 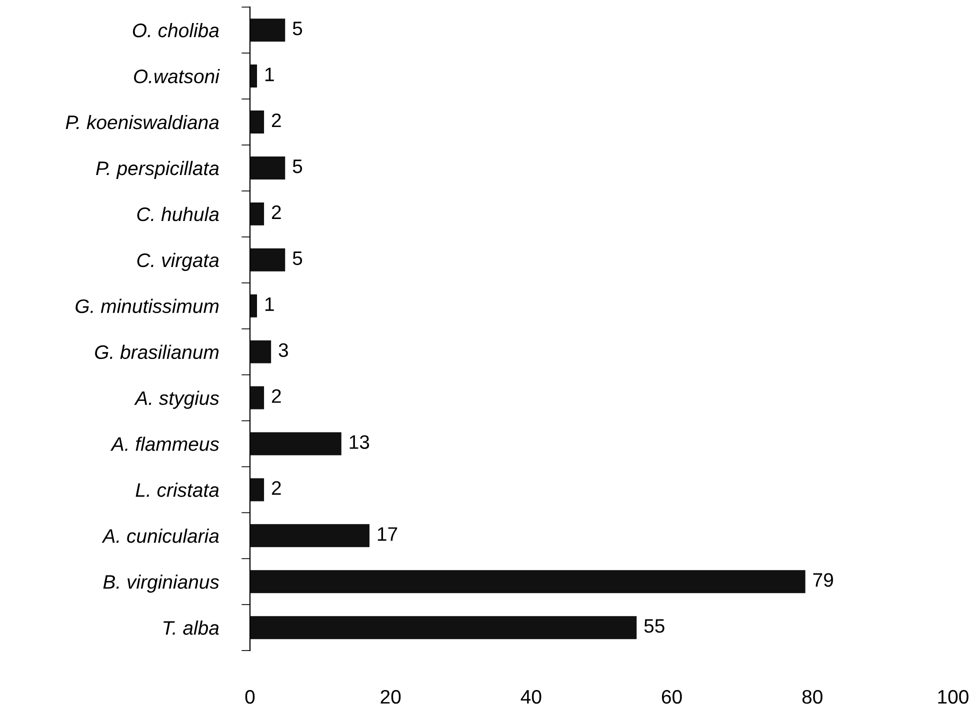 What do you see at coordinates (823, 580) in the screenshot?
I see `data-label: 79` at bounding box center [823, 580].